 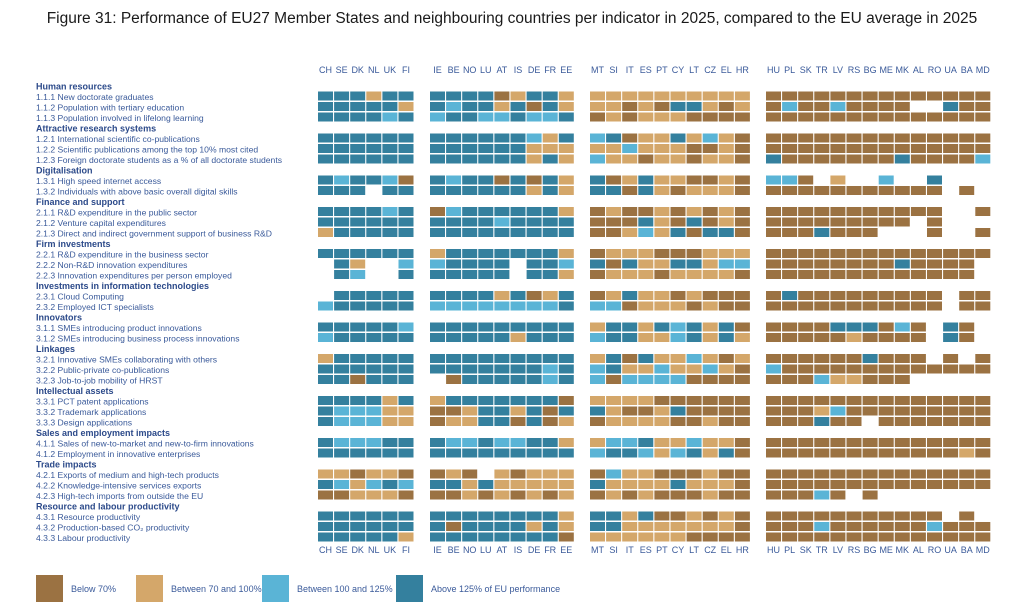 I want to click on country-label-top: RS, so click(x=854, y=70).